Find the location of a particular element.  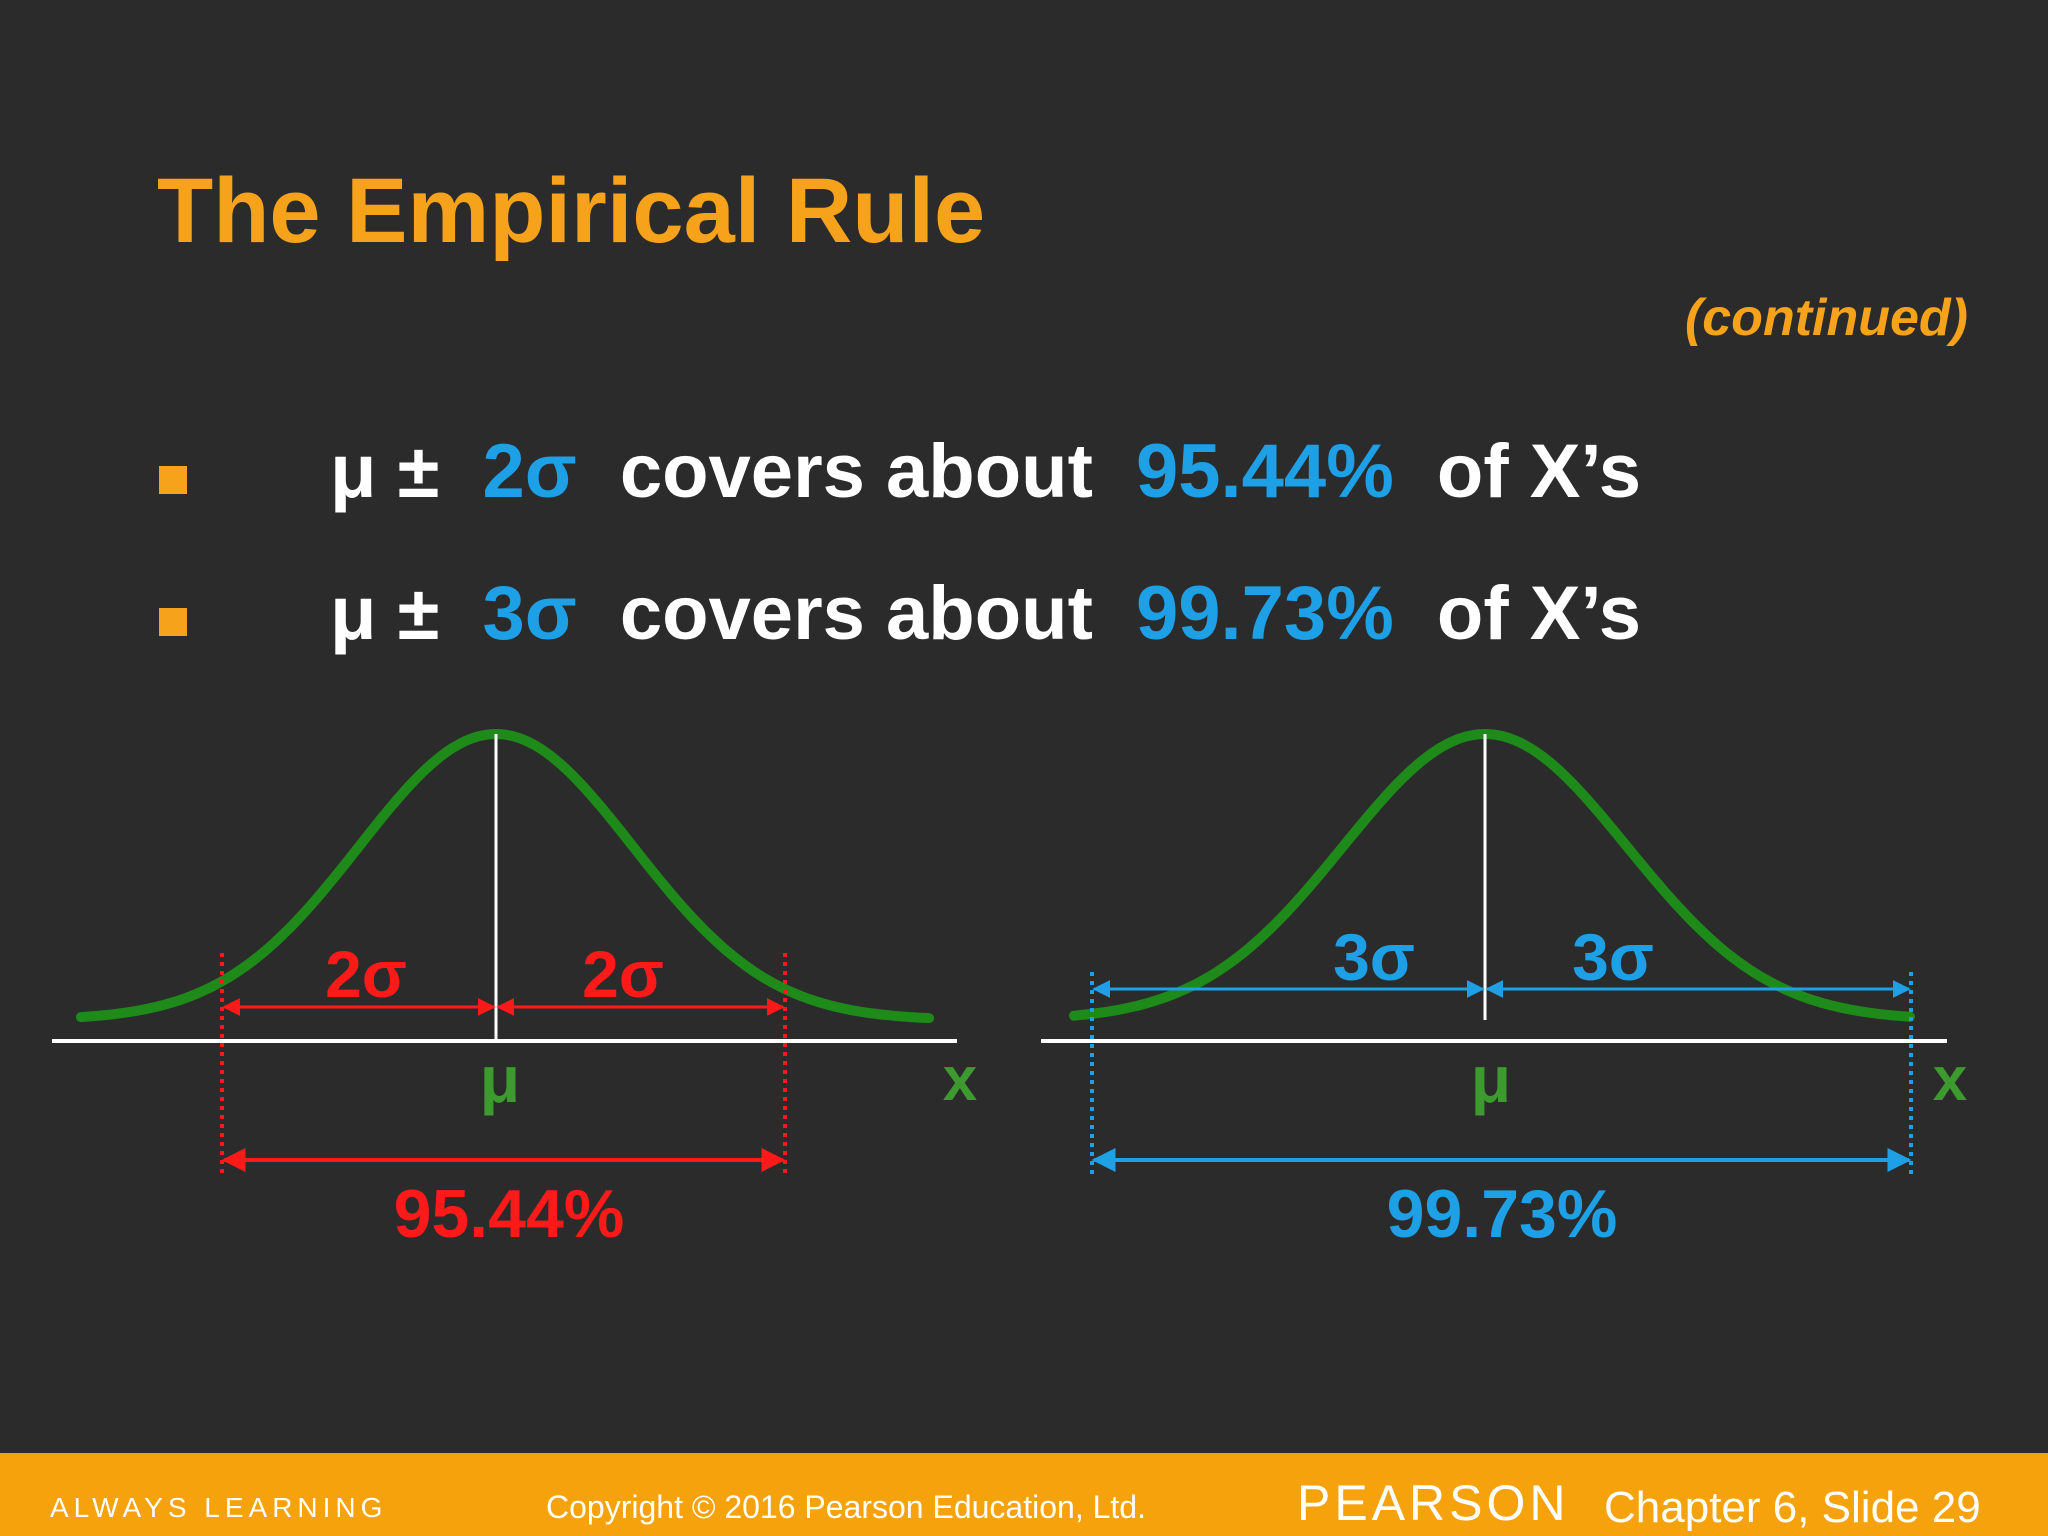

footer-band is located at coordinates (1024, 1494).